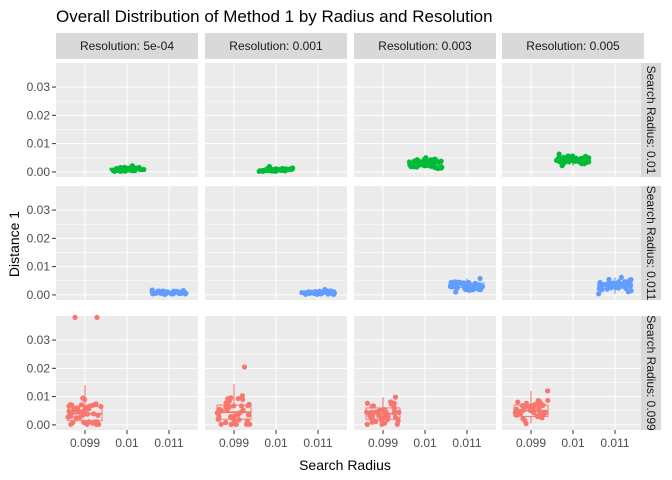  I want to click on column-strip, so click(573, 46).